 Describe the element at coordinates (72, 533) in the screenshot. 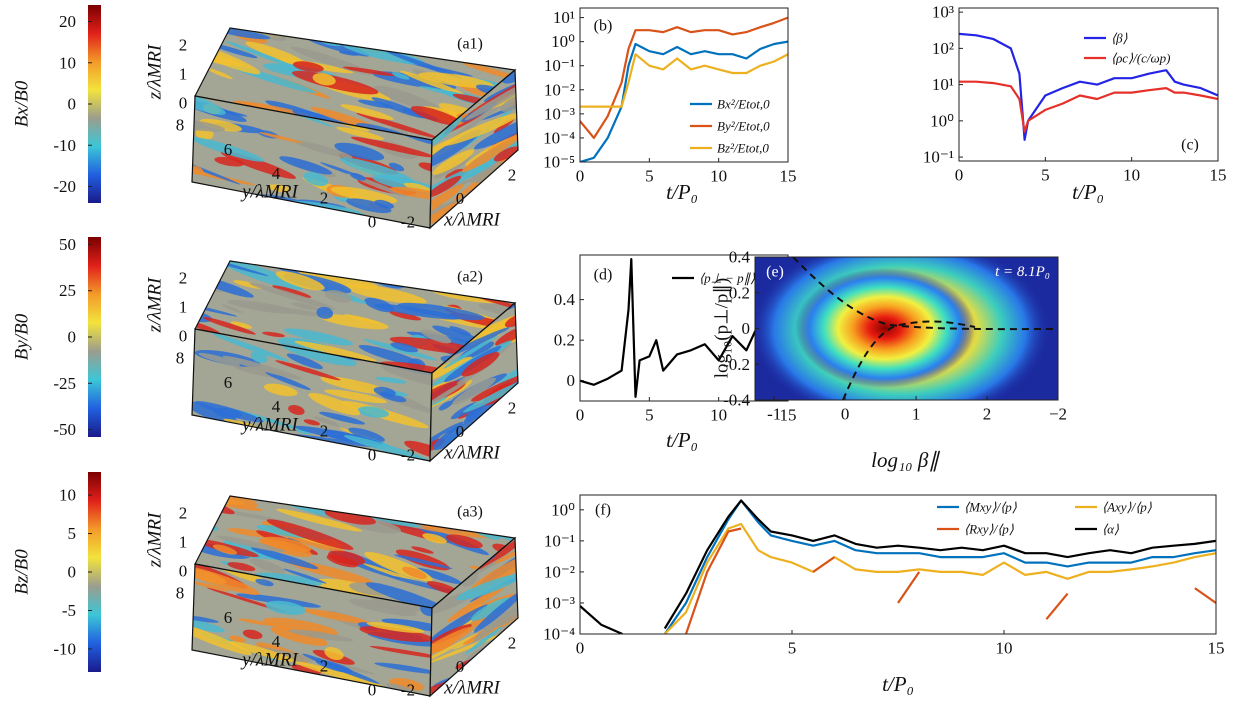

I see `colorbar-tick-label: 5` at that location.